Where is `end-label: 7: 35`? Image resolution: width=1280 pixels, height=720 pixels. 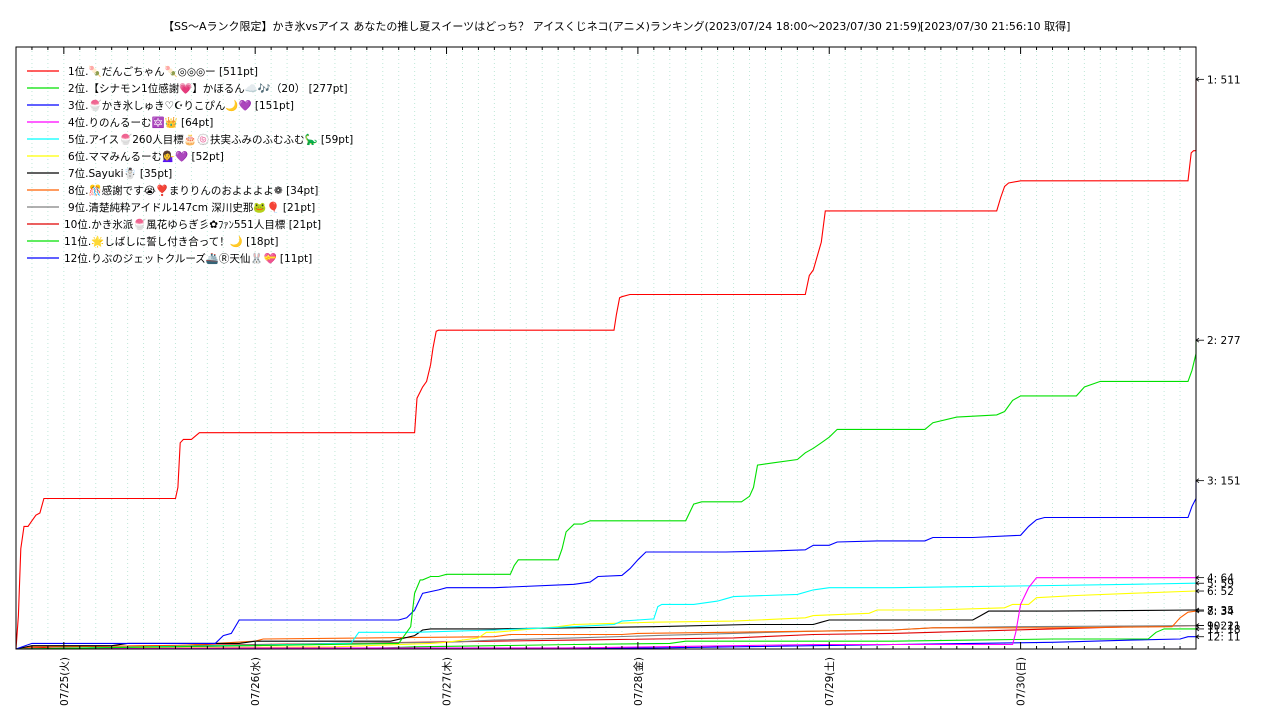
end-label: 7: 35 is located at coordinates (1220, 611).